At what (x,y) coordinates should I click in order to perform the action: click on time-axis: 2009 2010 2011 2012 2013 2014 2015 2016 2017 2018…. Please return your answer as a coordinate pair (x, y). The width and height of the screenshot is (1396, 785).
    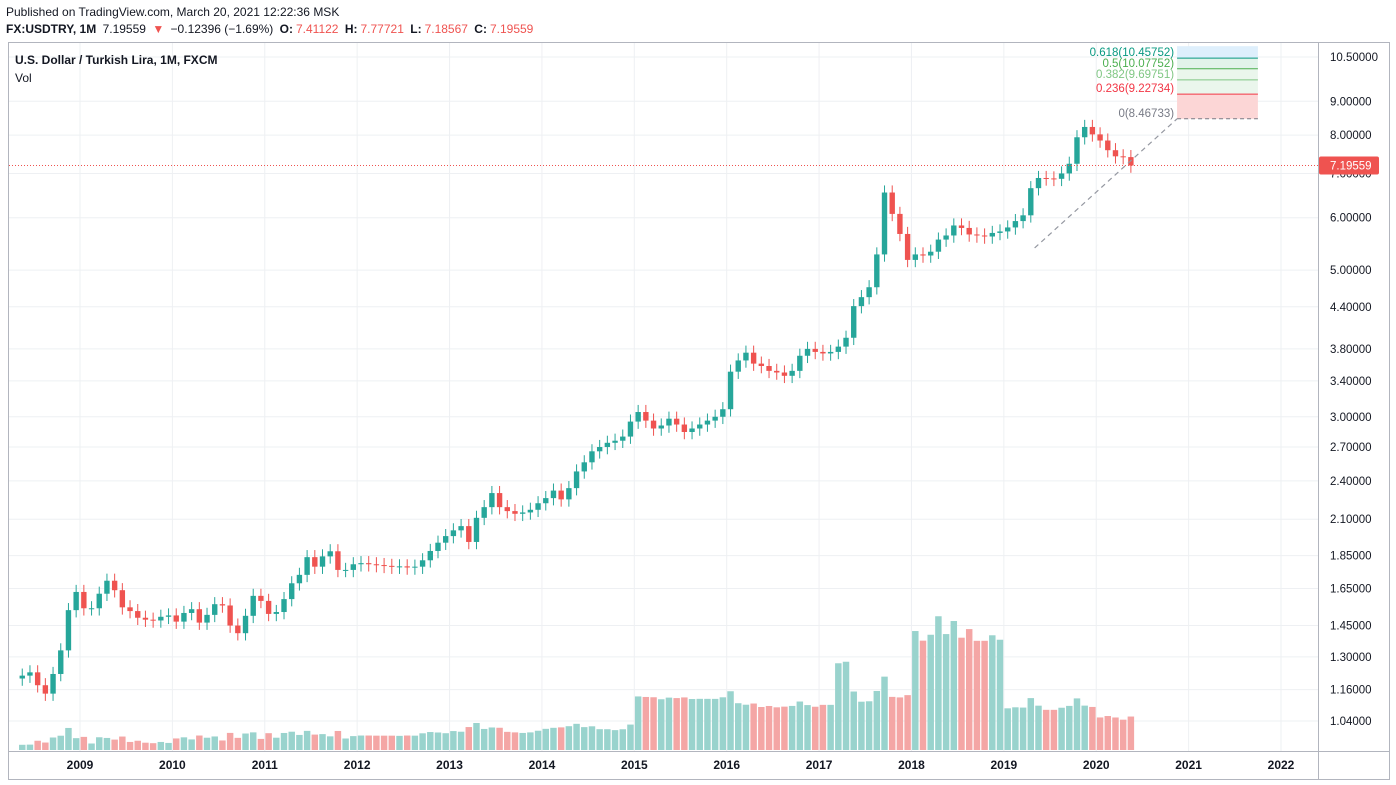
    Looking at the image, I should click on (681, 765).